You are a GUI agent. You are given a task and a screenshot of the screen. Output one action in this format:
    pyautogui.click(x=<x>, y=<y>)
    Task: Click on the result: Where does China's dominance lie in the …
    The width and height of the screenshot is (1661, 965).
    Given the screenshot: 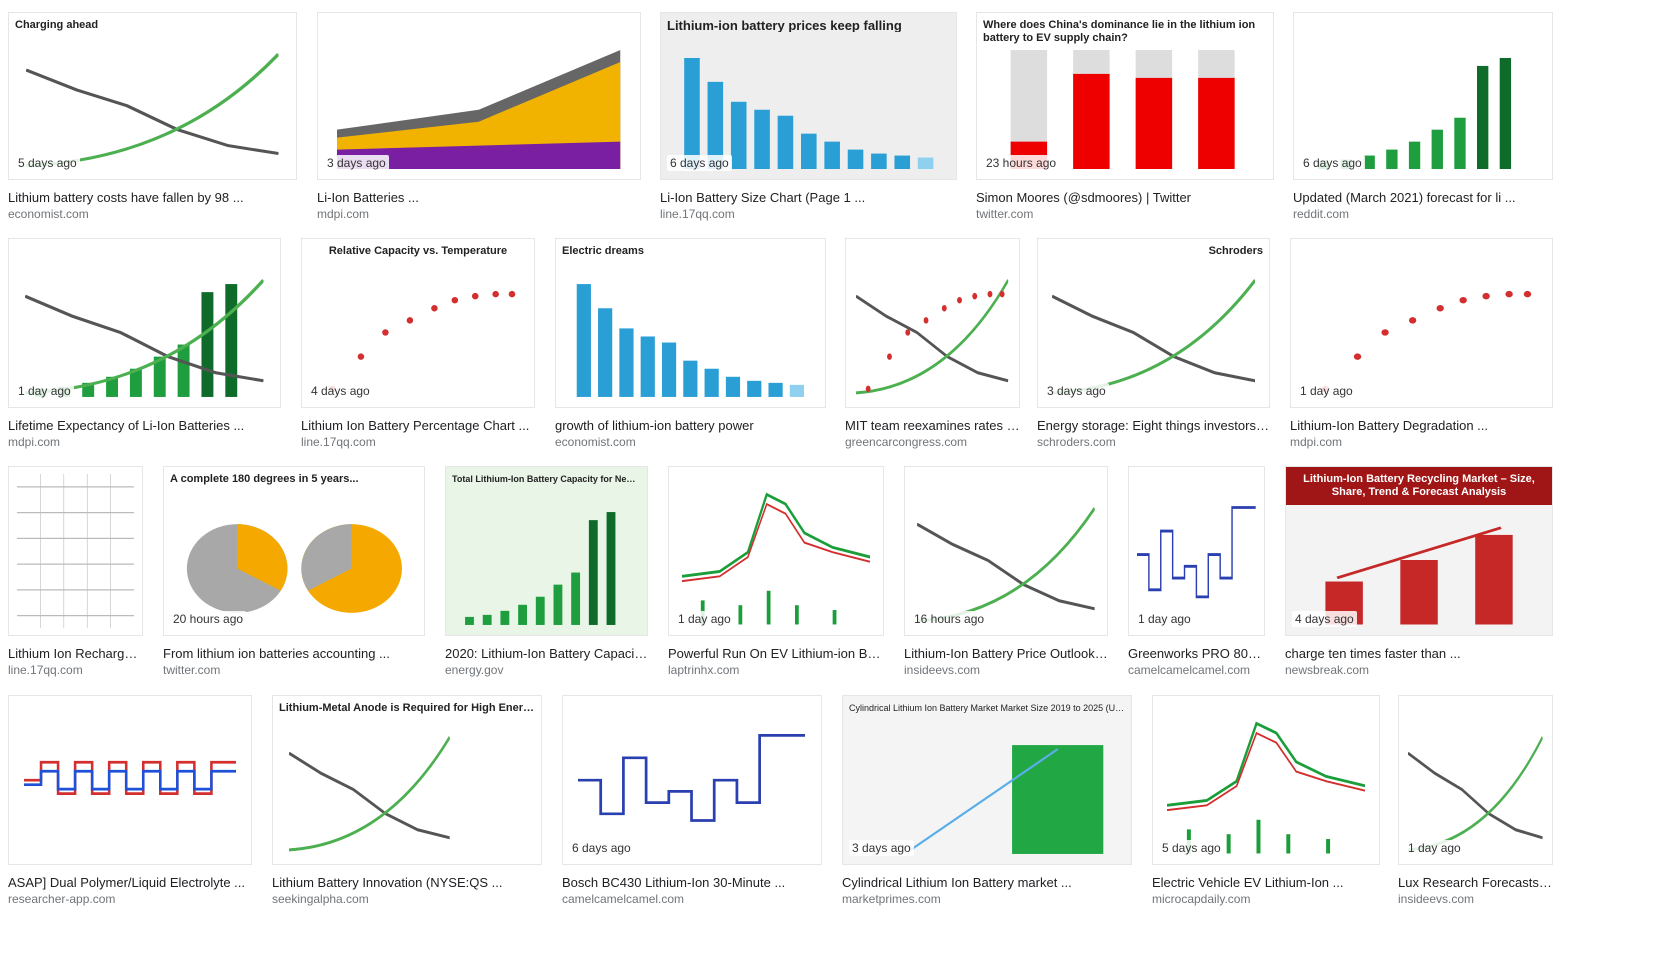 What is the action you would take?
    pyautogui.click(x=1125, y=117)
    